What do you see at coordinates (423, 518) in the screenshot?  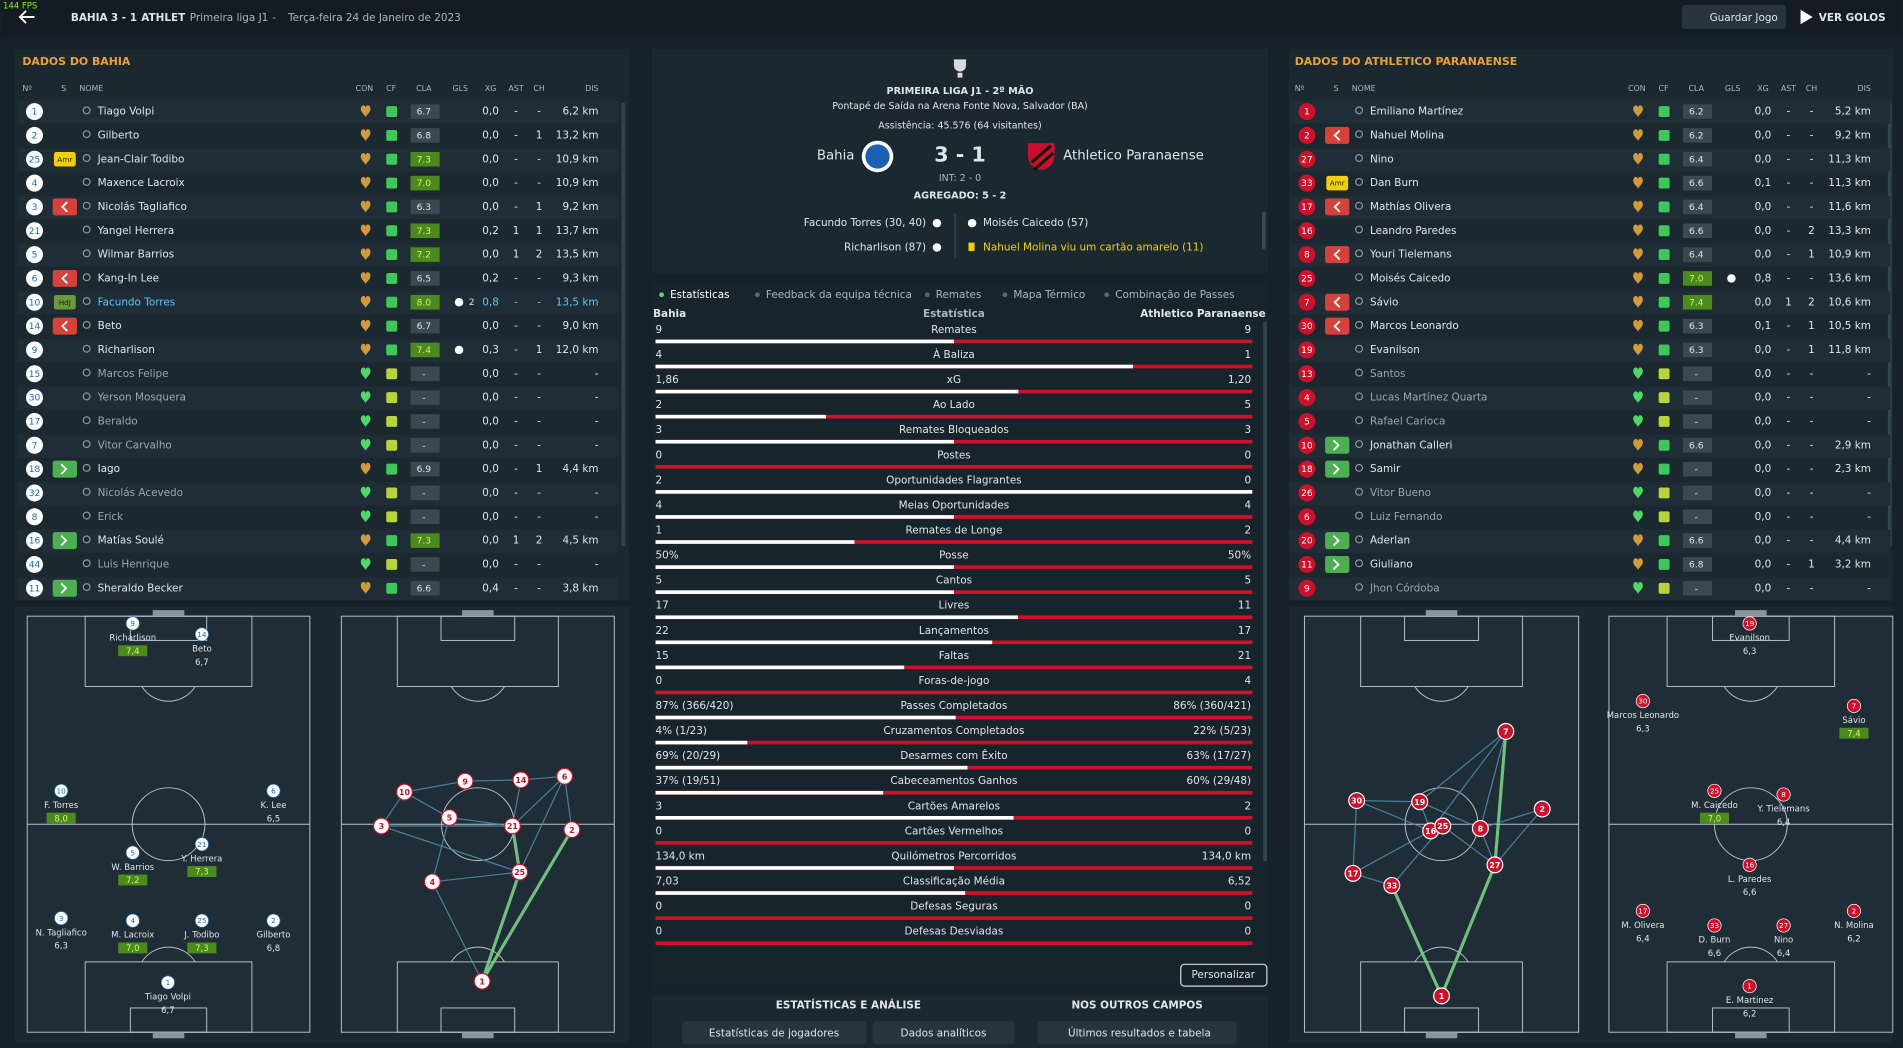 I see `rating: -` at bounding box center [423, 518].